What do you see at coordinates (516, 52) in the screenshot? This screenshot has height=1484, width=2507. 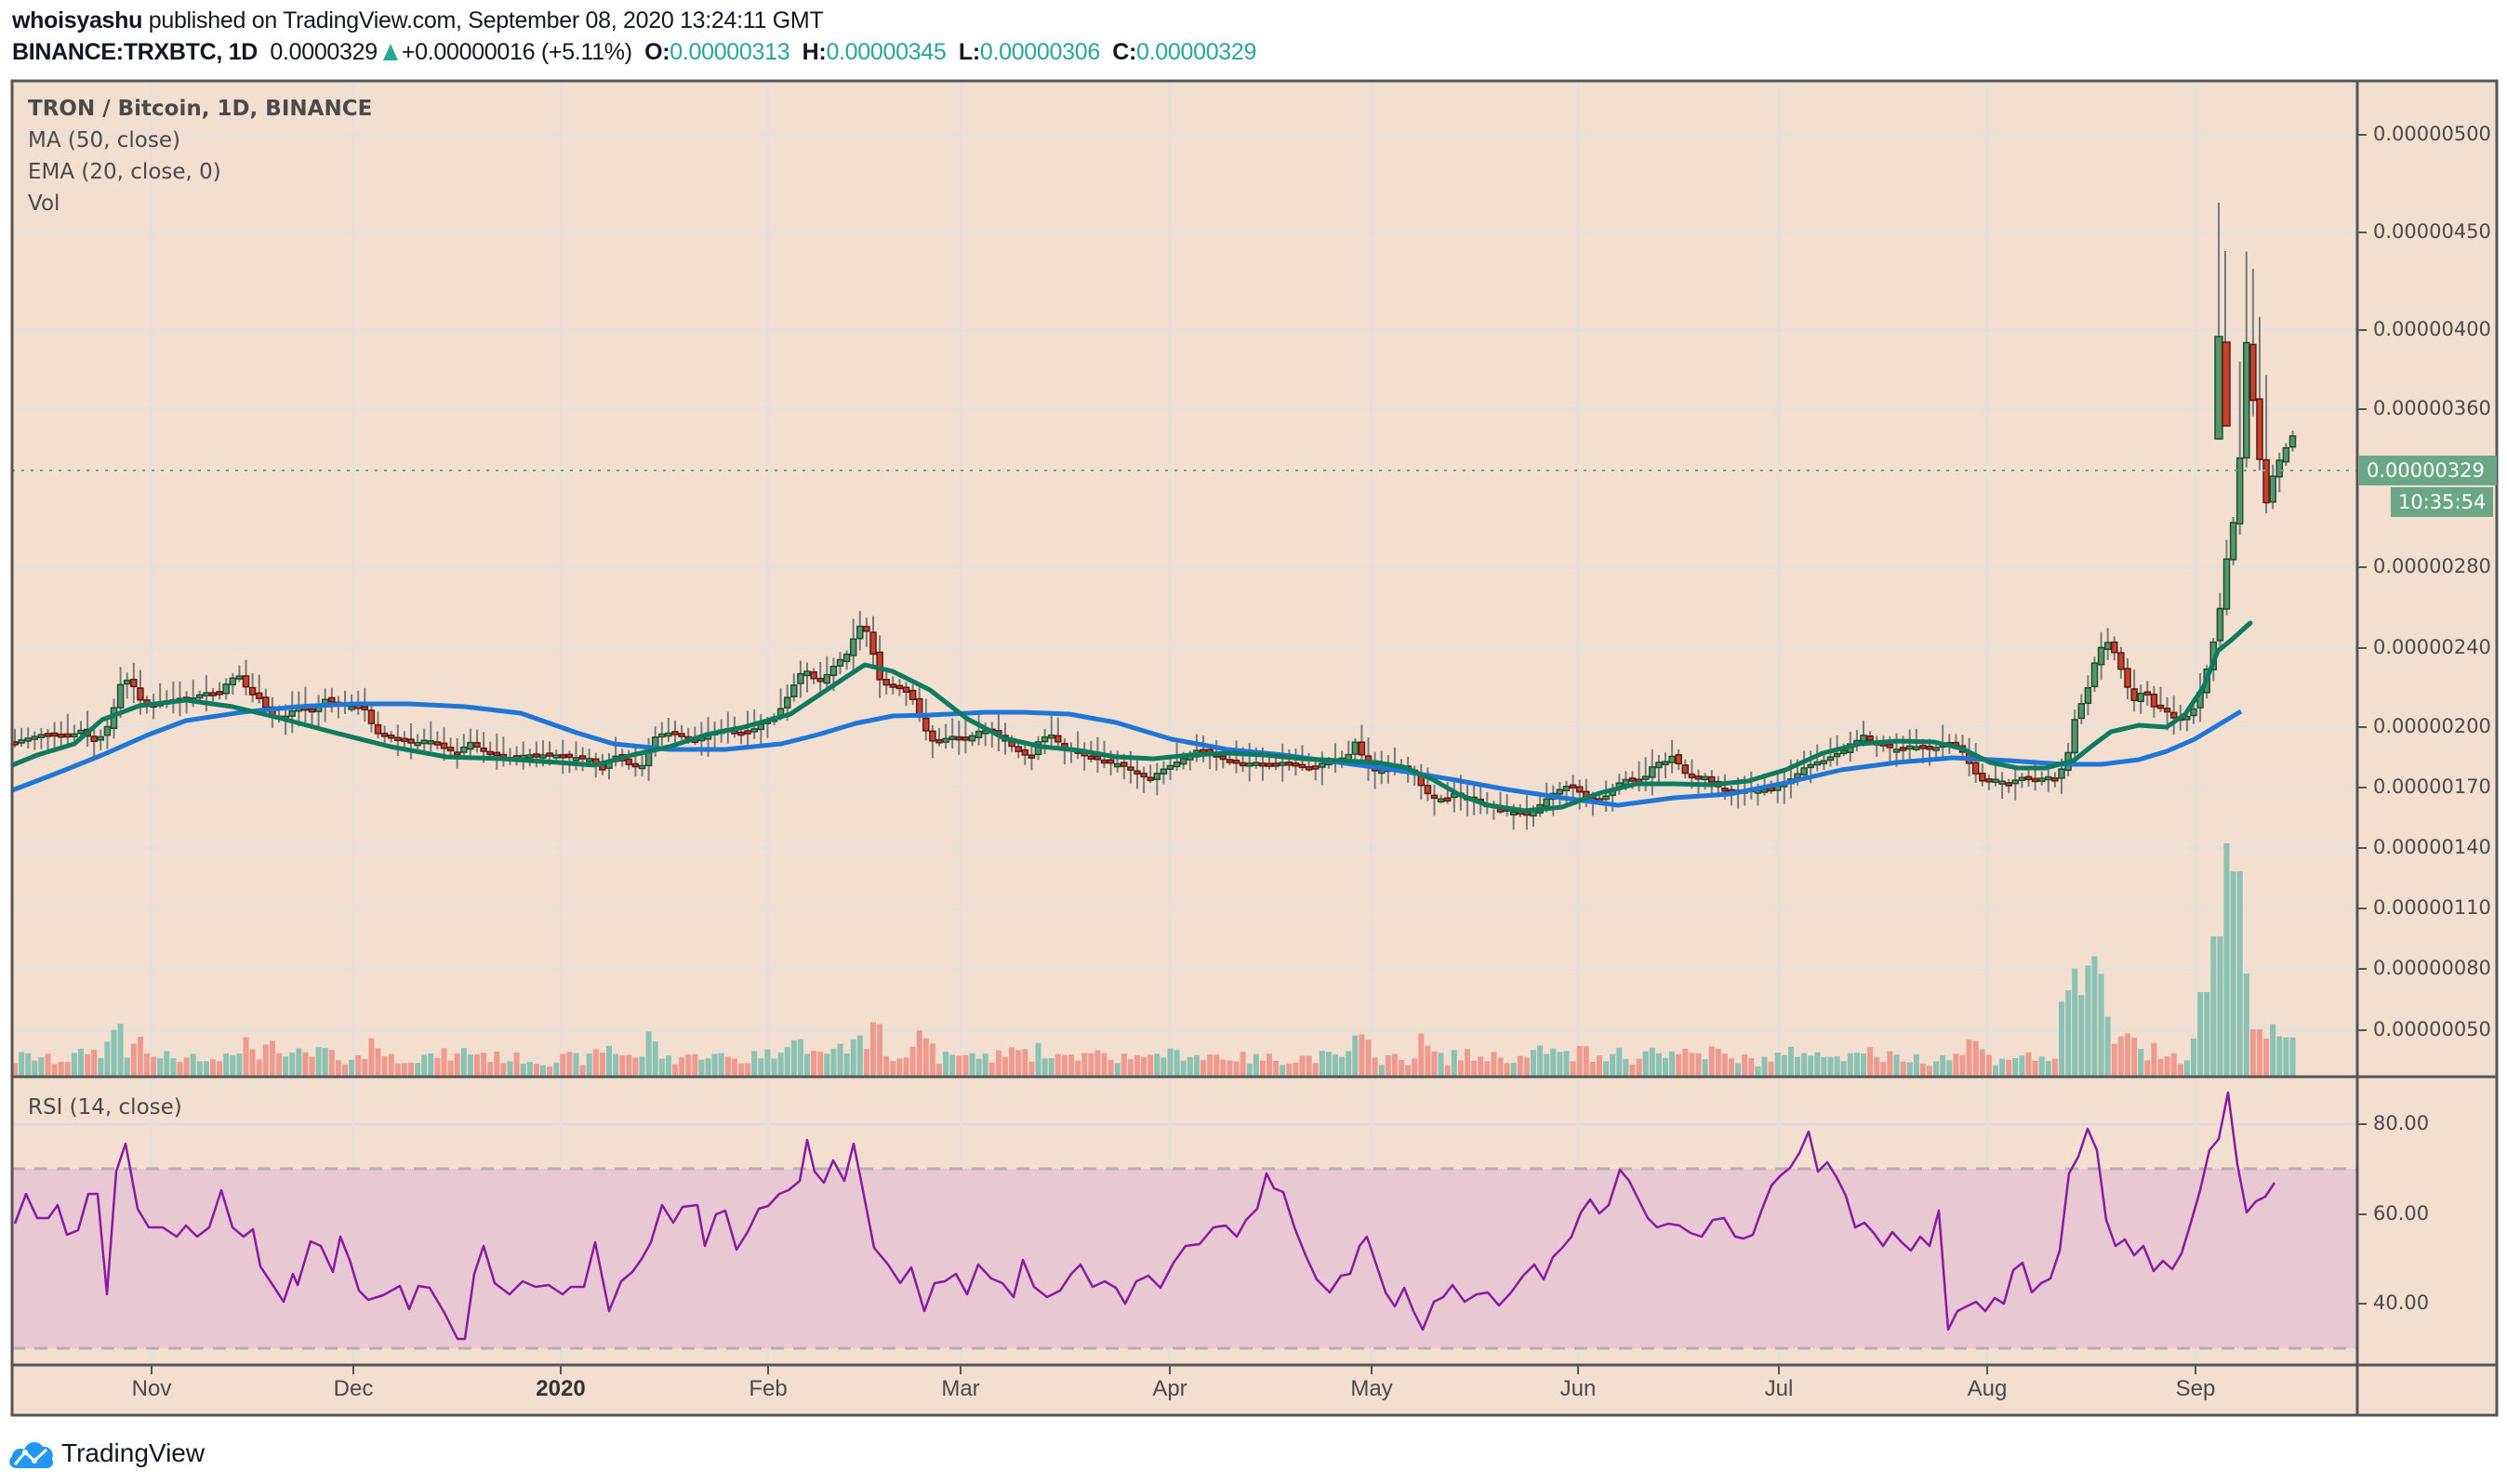 I see `price-change: +0.00000016 (+5.11%)` at bounding box center [516, 52].